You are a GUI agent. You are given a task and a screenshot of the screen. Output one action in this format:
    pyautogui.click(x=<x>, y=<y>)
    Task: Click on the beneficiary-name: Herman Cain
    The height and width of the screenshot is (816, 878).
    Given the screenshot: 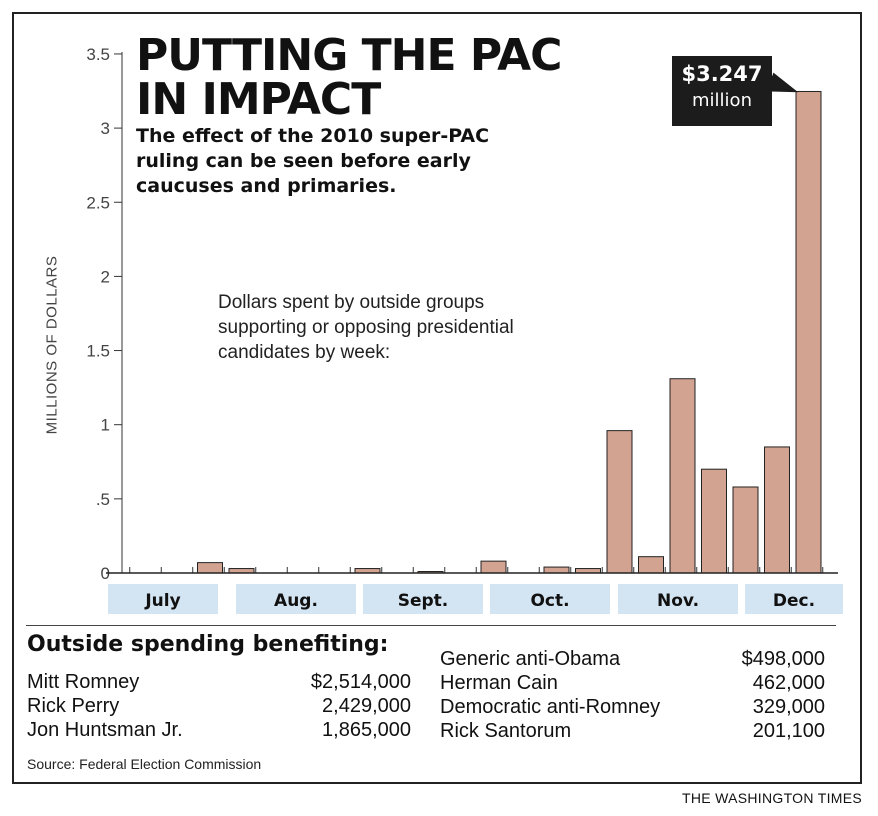 What is the action you would take?
    pyautogui.click(x=499, y=683)
    